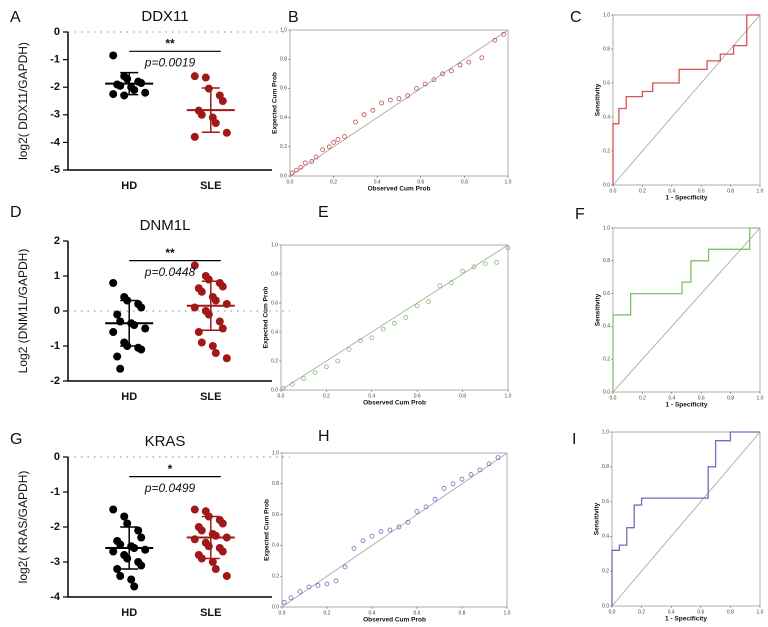 The height and width of the screenshot is (627, 768). Describe the element at coordinates (55, 492) in the screenshot. I see `y-tick-label: -1` at that location.